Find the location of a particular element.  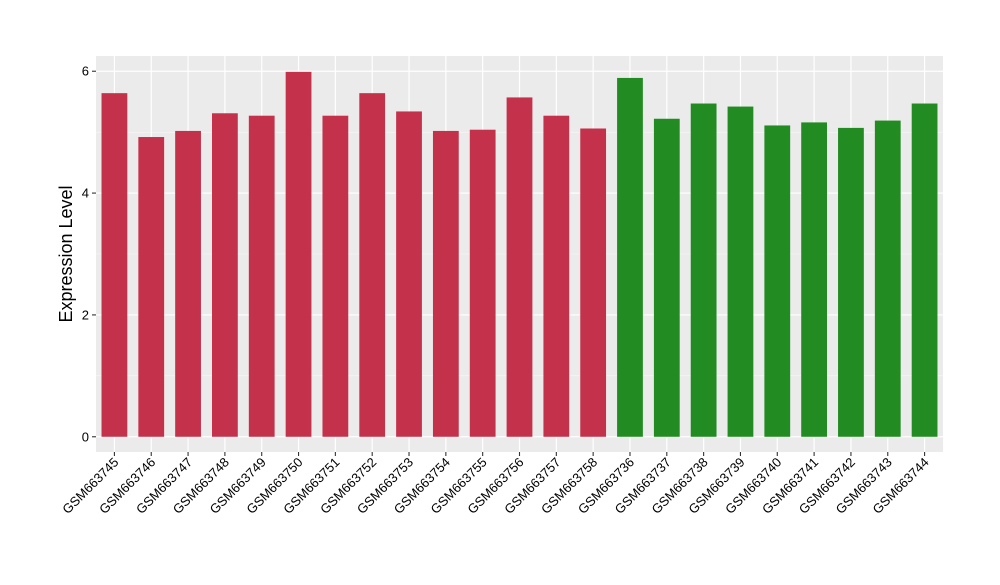

bar-GSM663745 is located at coordinates (114, 265).